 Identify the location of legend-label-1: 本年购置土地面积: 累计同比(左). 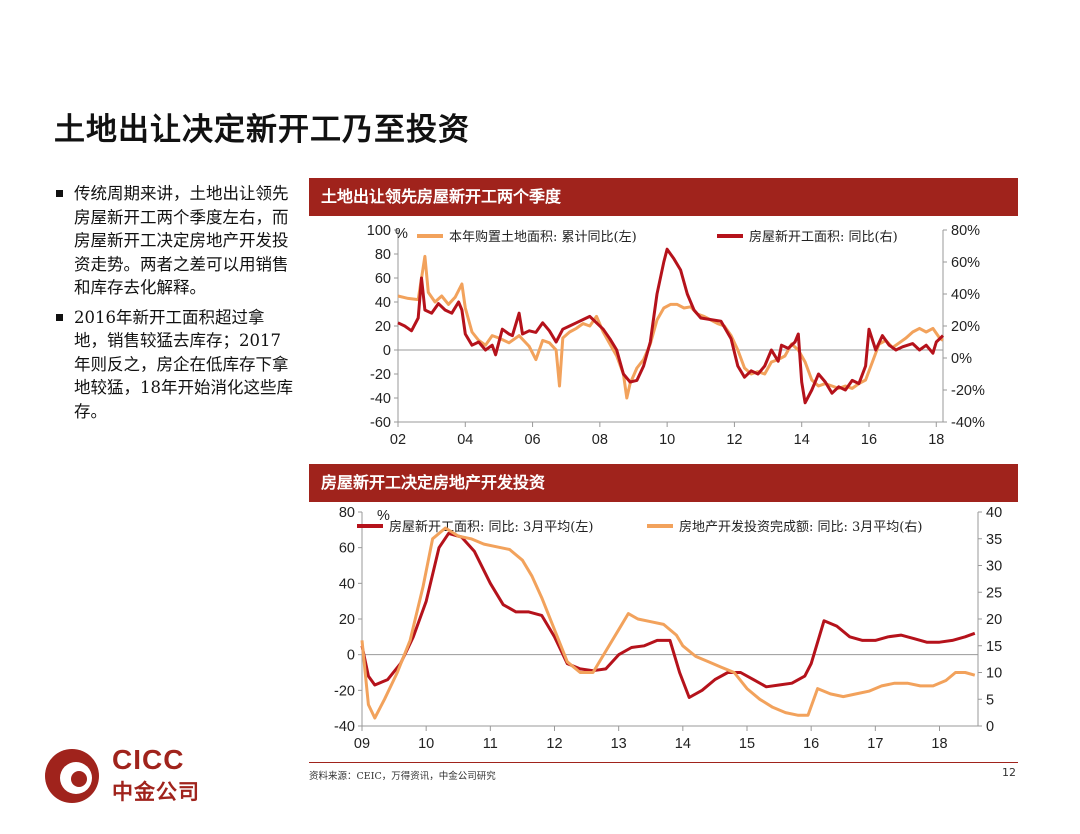
(543, 237).